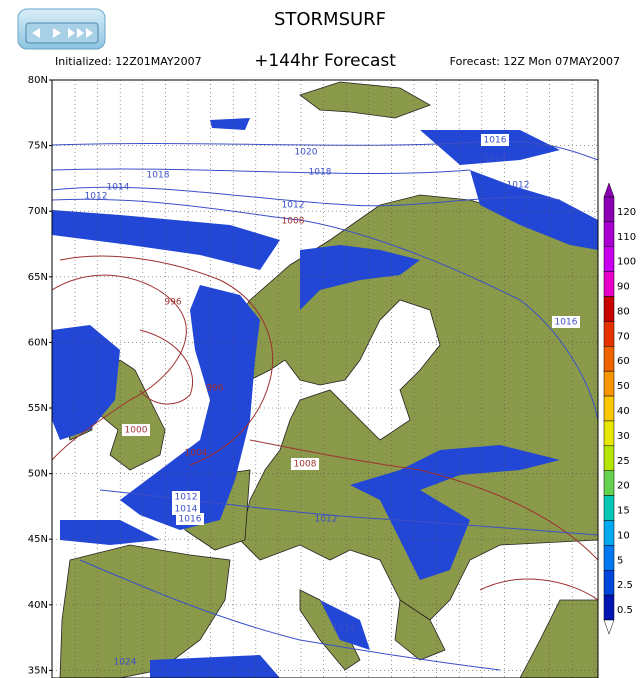 This screenshot has height=678, width=640. I want to click on latitude-label: 65N, so click(38, 277).